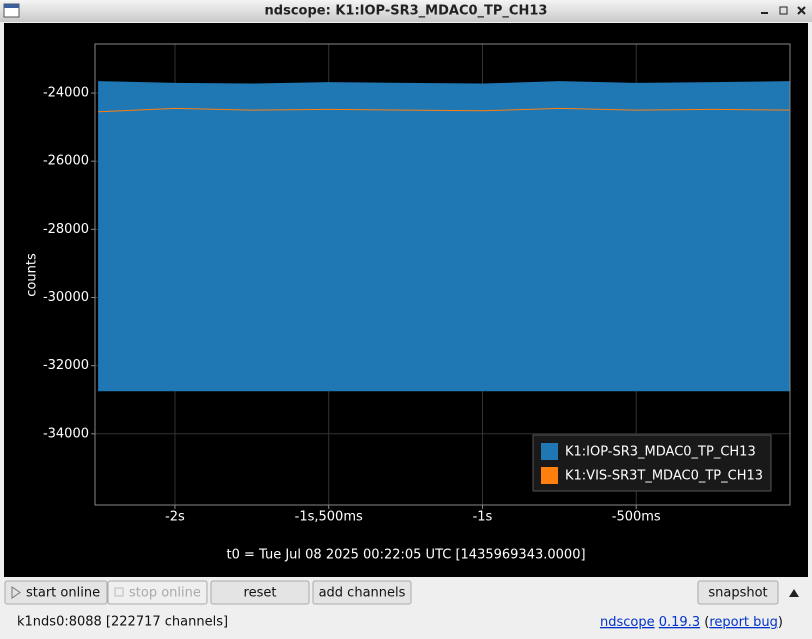 Image resolution: width=812 pixels, height=639 pixels. I want to click on button-label: add channels, so click(362, 593).